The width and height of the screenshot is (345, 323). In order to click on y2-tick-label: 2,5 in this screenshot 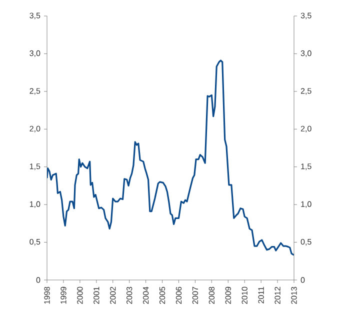, I will do `click(35, 91)`.